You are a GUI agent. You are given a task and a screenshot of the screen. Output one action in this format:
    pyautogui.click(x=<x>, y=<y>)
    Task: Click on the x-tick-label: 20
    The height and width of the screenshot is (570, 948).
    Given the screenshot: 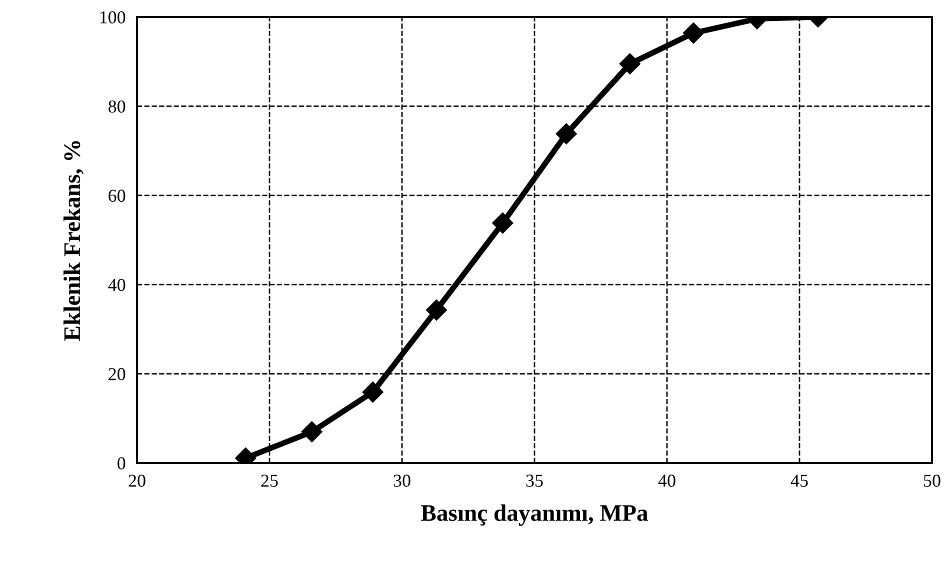 What is the action you would take?
    pyautogui.click(x=137, y=480)
    